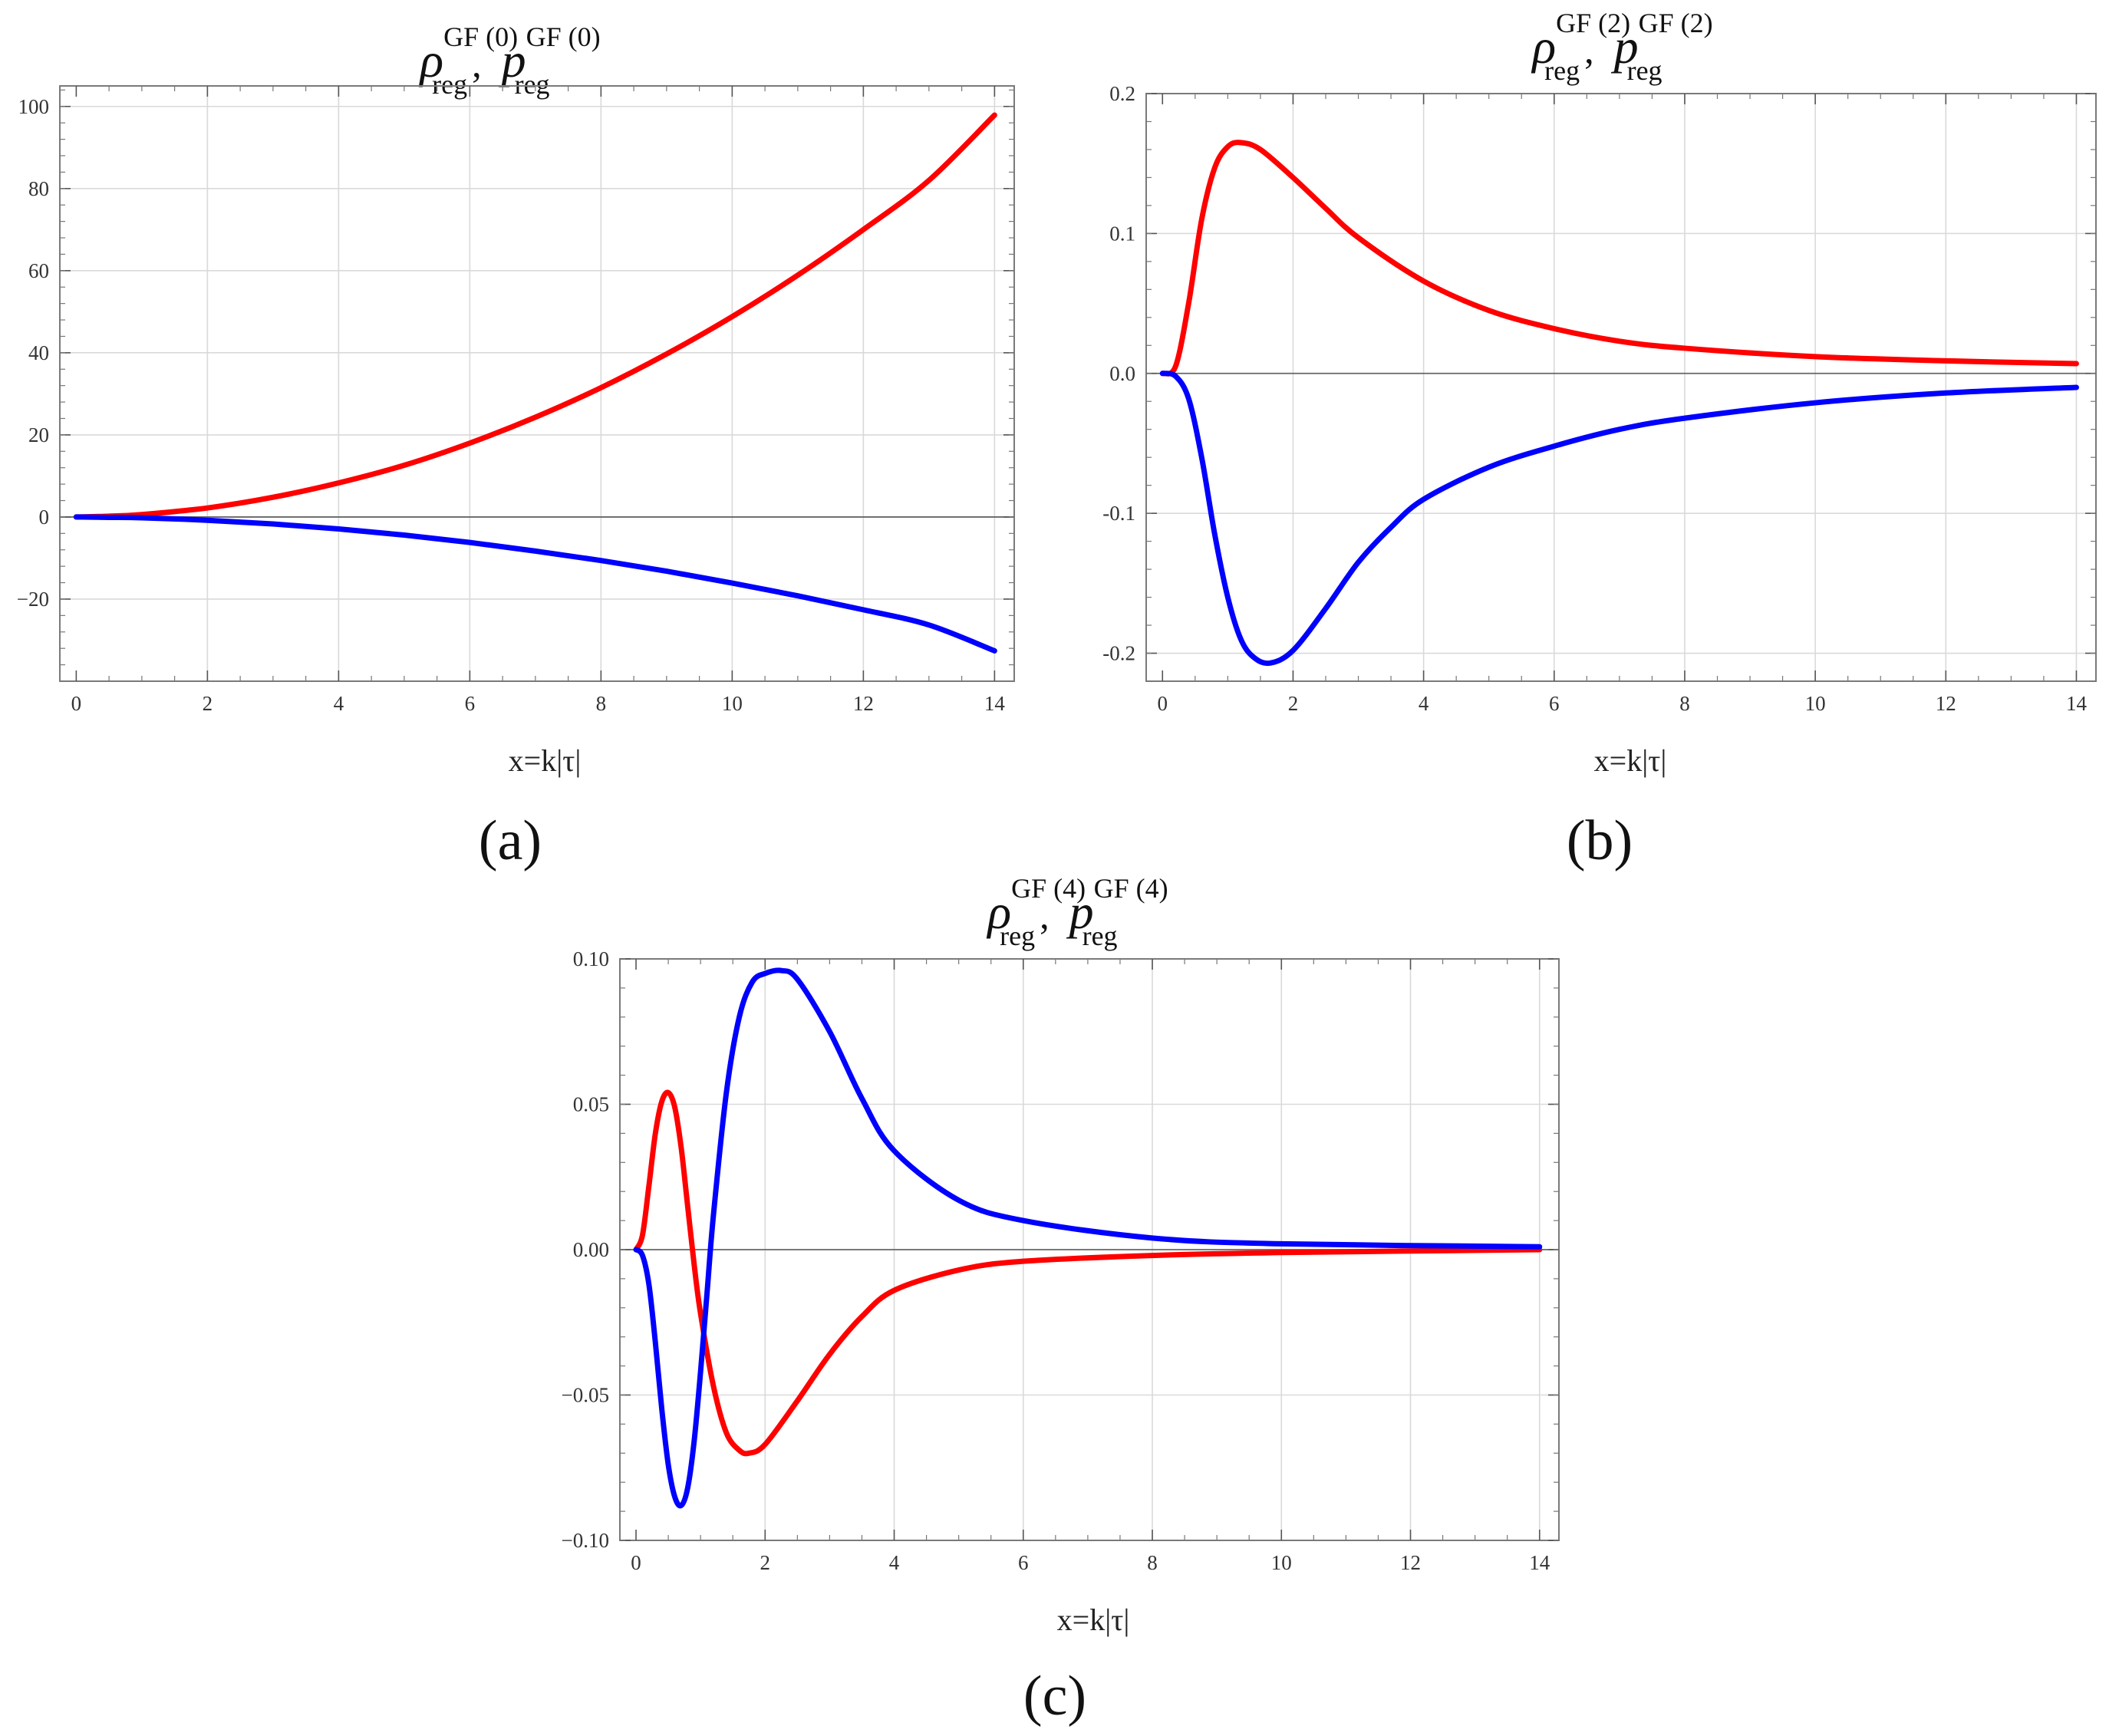 The width and height of the screenshot is (2109, 1736). Describe the element at coordinates (1676, 23) in the screenshot. I see `panel-b-title-sup2: GF (2)` at that location.